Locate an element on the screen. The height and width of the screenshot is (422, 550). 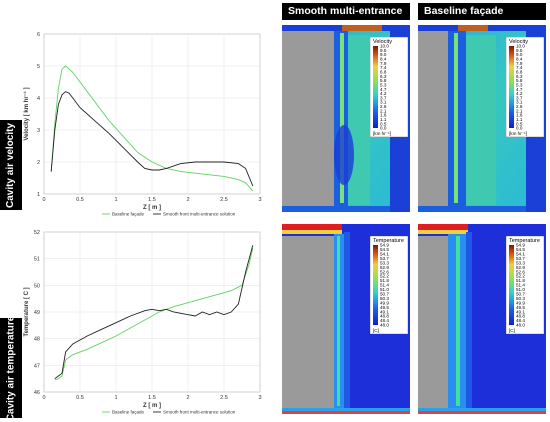
temperature-colorbar-baseline-tick-label: 53.7 is located at coordinates (520, 258).